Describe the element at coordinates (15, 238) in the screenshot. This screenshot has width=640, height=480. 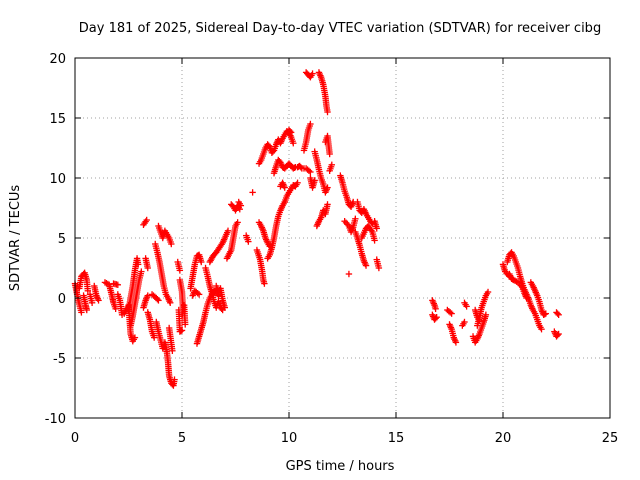
I see `y-axis-label: SDTVAR / TECUs` at that location.